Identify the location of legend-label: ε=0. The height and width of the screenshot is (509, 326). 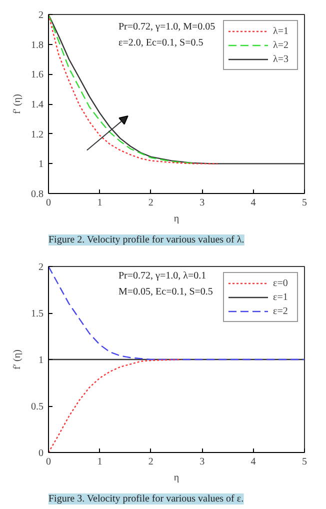
(281, 283).